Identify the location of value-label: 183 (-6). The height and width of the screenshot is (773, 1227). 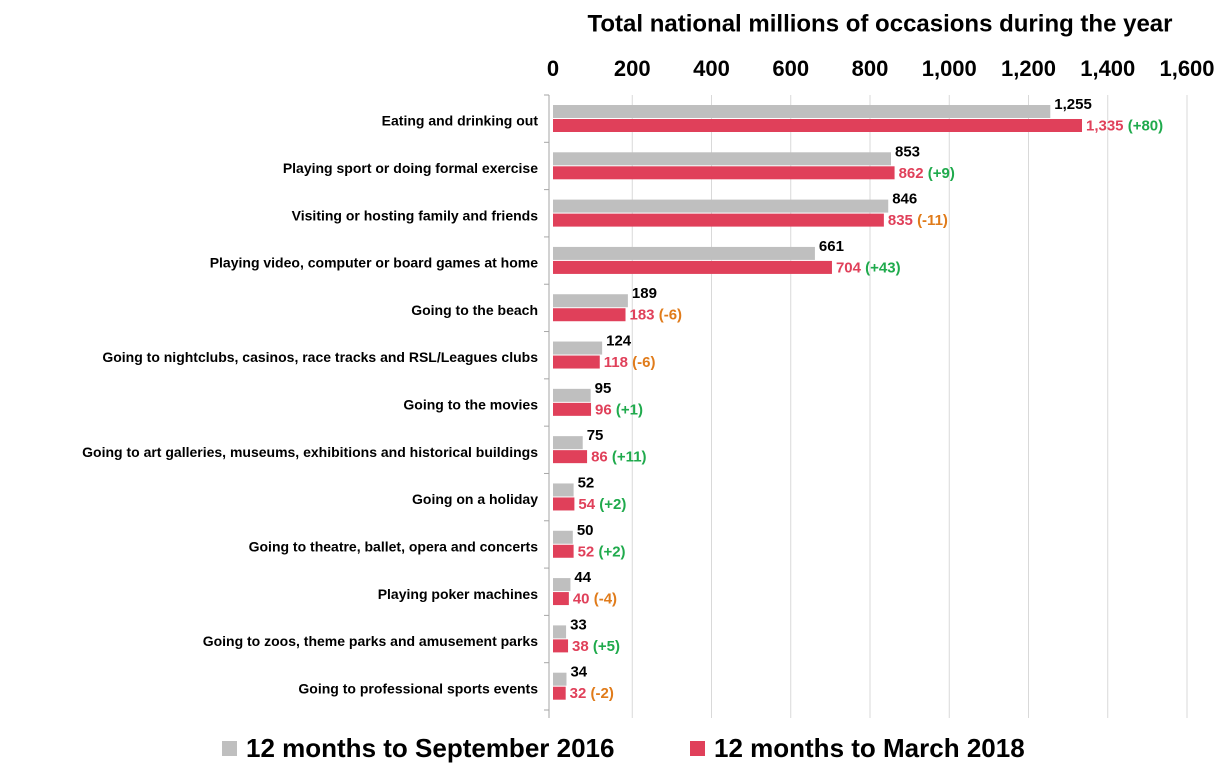
(656, 315).